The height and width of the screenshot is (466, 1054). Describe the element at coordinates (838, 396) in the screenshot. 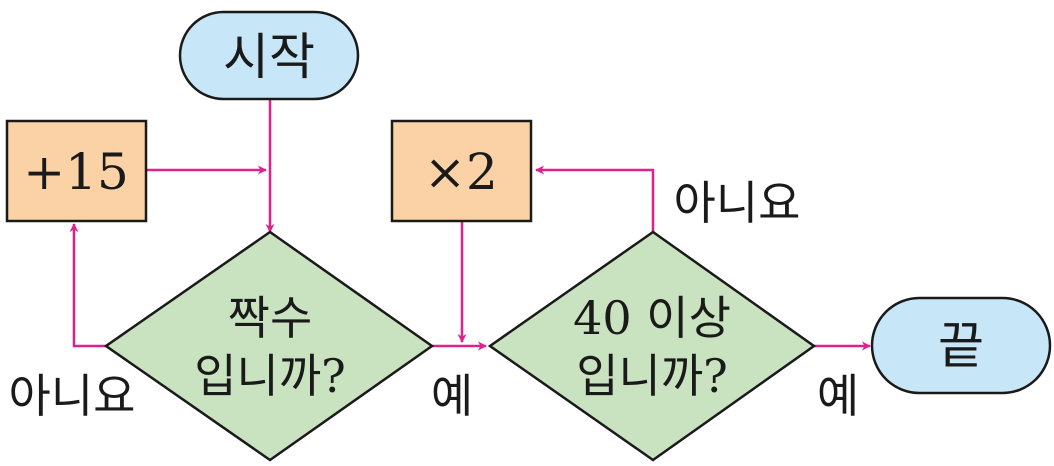

I see `threshold-yes-label: 예` at that location.